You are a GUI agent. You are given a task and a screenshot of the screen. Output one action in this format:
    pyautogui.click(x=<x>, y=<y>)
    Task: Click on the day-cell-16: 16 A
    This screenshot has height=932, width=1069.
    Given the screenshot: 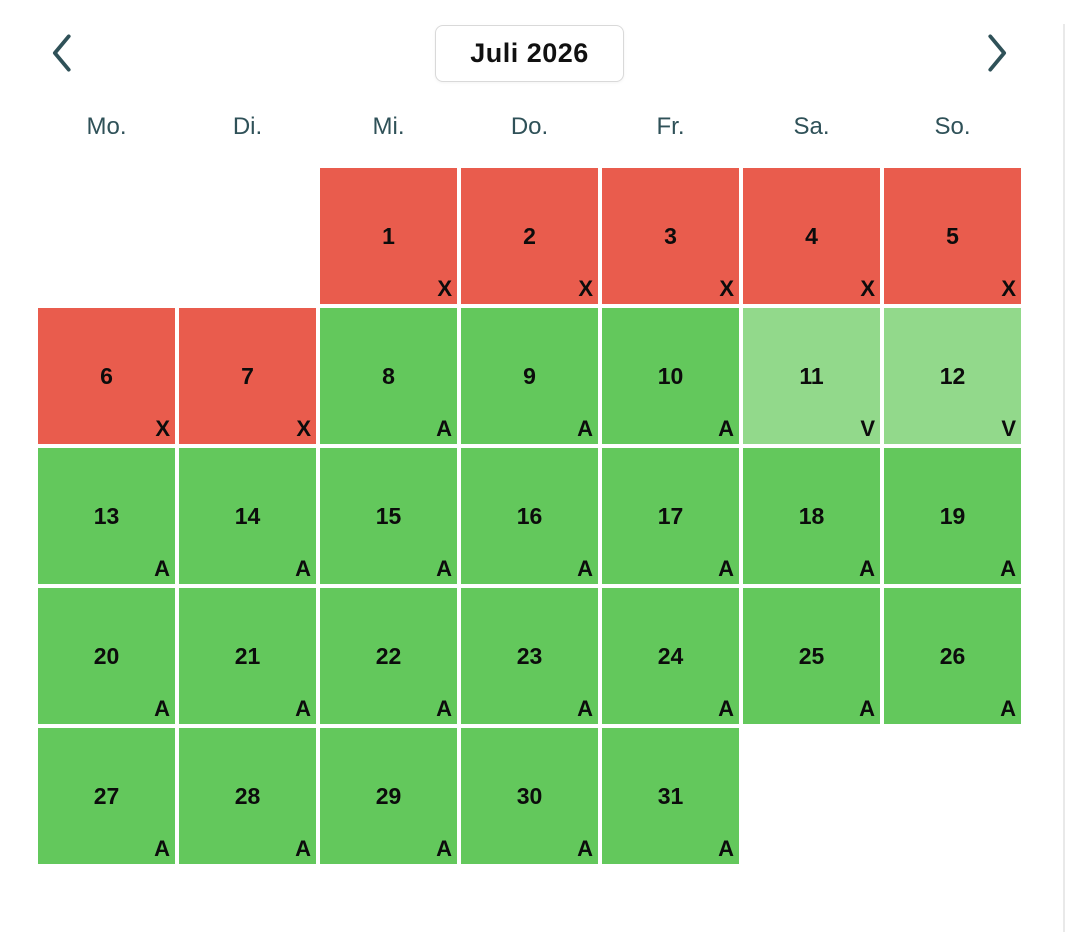 What is the action you would take?
    pyautogui.click(x=529, y=516)
    